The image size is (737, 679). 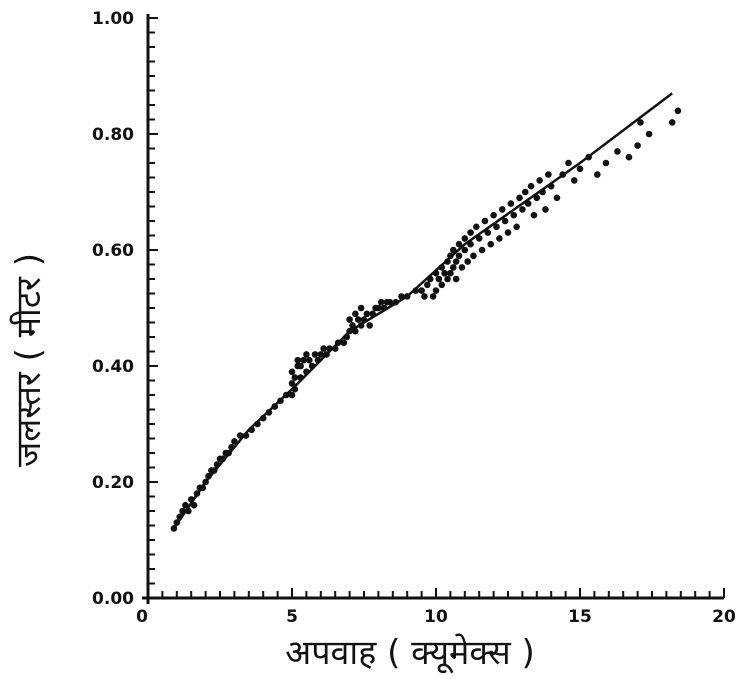 I want to click on x-tick-label: 0, so click(x=142, y=617).